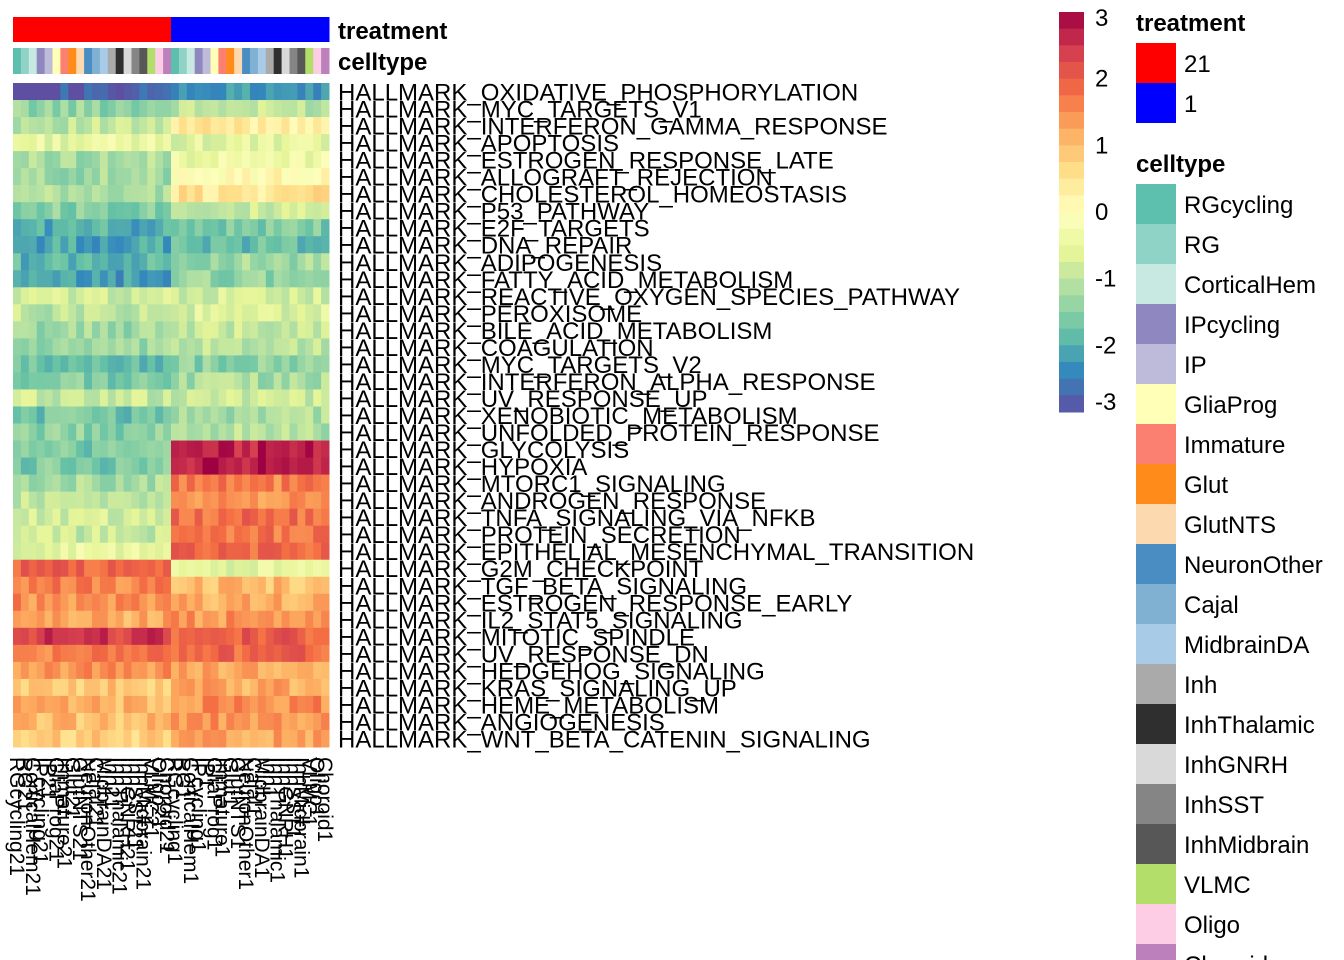 The image size is (1344, 960). Describe the element at coordinates (612, 127) in the screenshot. I see `row-label: HALLMARK_INTERFERON_GAMMA_RESPONSE` at that location.